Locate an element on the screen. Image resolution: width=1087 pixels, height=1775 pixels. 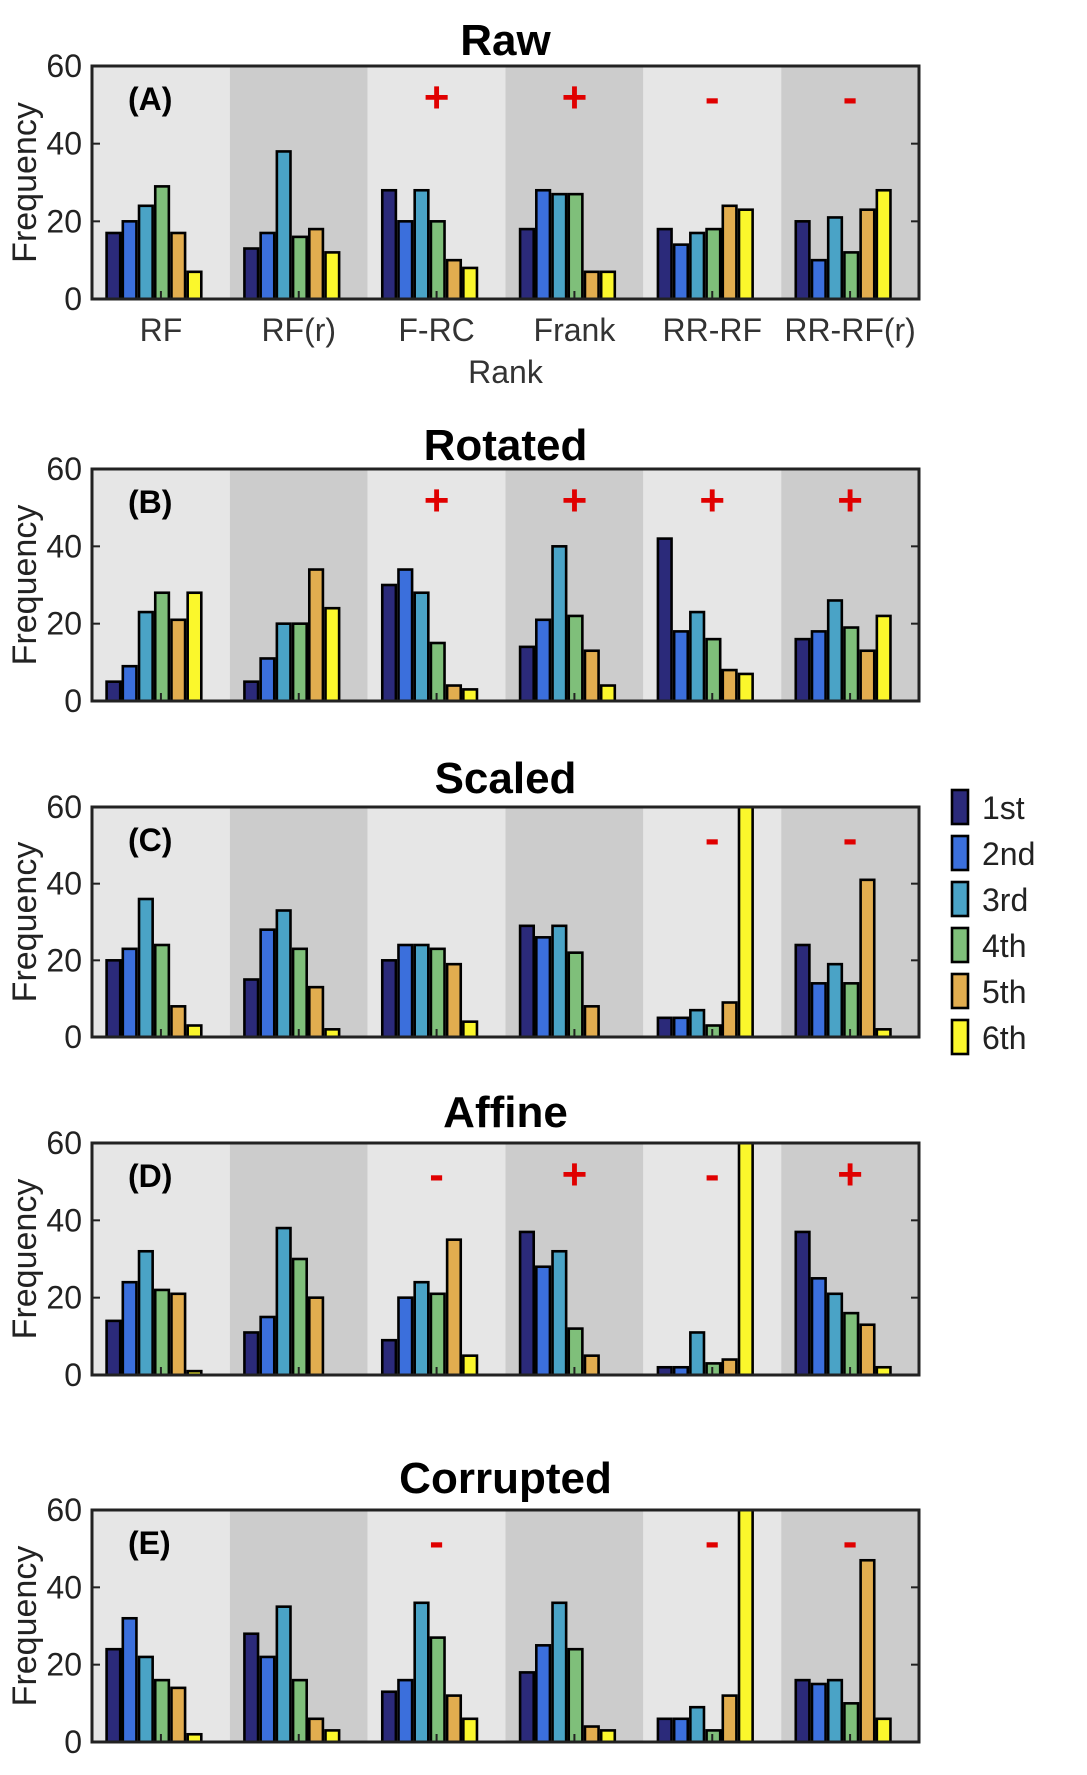
panel-label: (C) is located at coordinates (150, 840).